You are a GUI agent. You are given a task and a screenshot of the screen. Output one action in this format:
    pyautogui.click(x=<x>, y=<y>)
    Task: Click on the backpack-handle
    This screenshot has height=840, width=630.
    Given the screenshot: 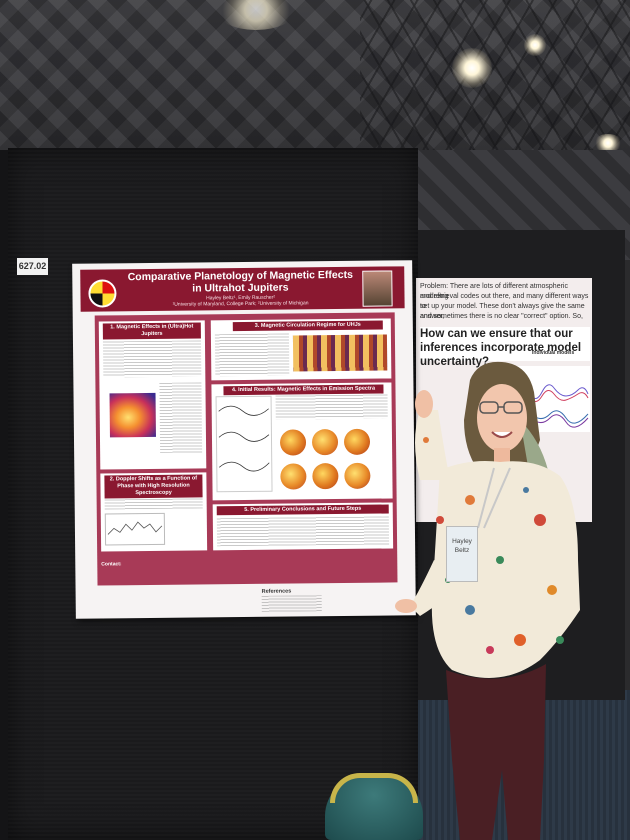 What is the action you would take?
    pyautogui.click(x=374, y=788)
    